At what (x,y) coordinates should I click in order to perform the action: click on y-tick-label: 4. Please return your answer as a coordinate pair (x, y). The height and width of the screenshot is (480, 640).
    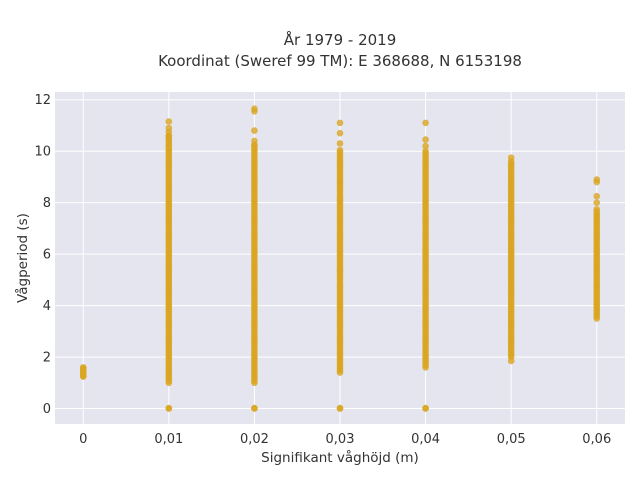
    Looking at the image, I should click on (47, 306).